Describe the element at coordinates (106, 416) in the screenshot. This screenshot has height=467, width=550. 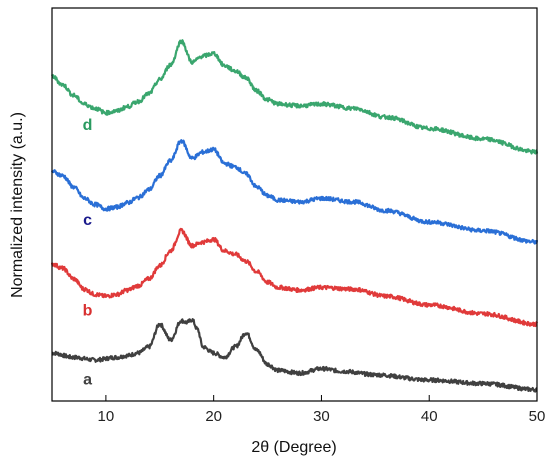
I see `x-tick-label: 10` at that location.